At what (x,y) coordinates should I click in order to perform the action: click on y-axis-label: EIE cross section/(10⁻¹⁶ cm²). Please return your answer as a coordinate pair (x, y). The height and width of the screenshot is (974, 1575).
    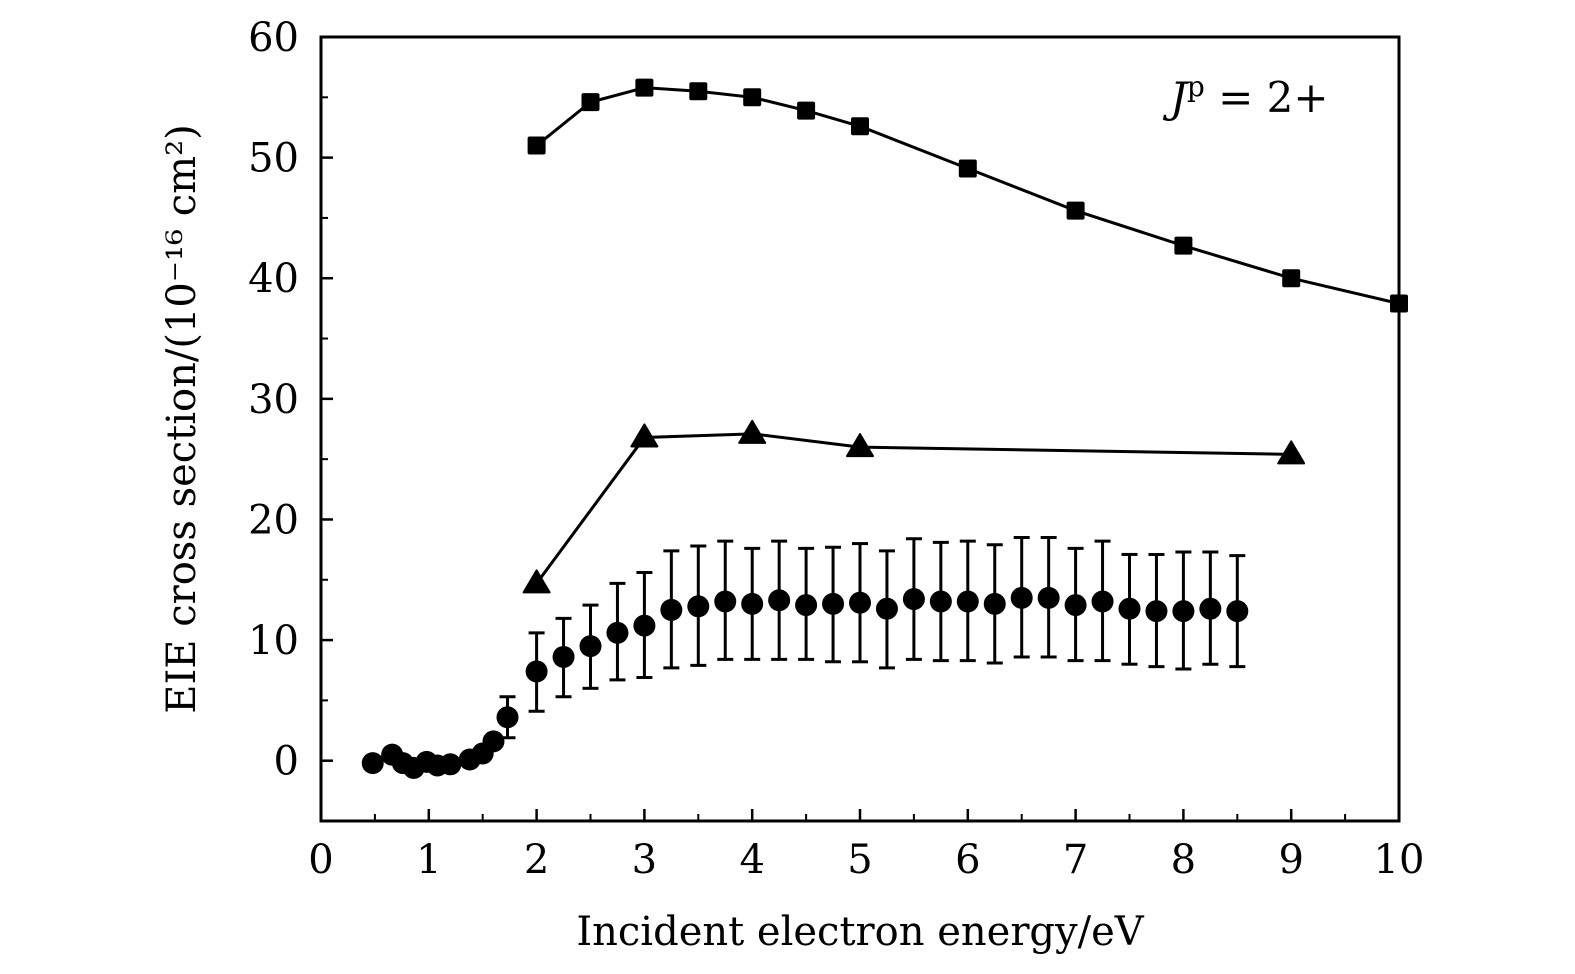
    Looking at the image, I should click on (182, 418).